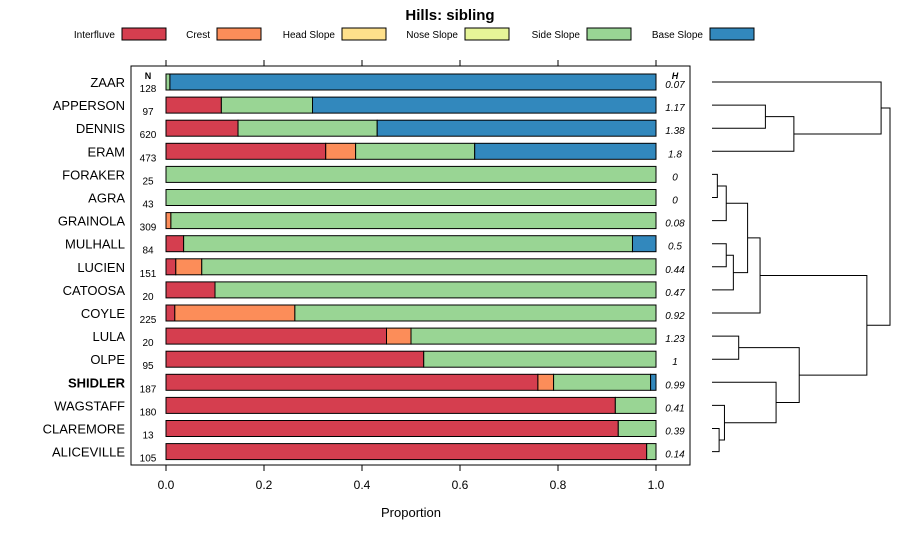 The image size is (900, 540). What do you see at coordinates (369, 407) in the screenshot?
I see `row-wagstaff: WAGSTAFF 180 0.41` at bounding box center [369, 407].